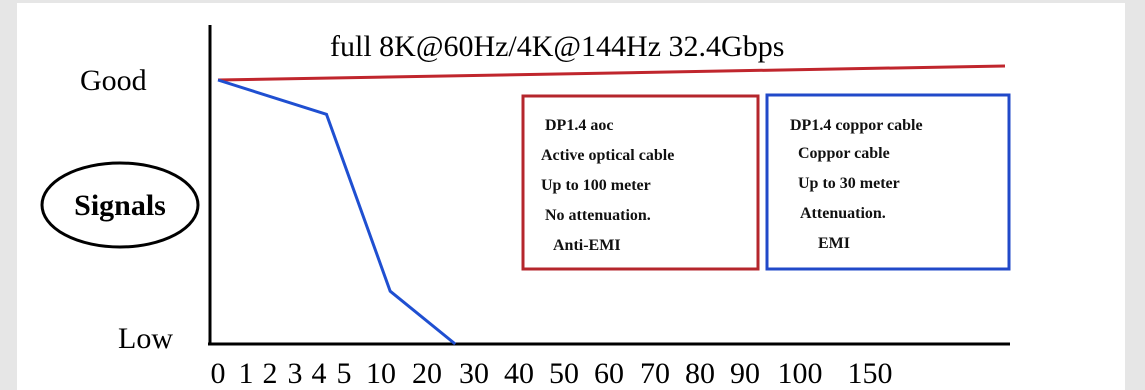 This screenshot has width=1145, height=390. Describe the element at coordinates (474, 373) in the screenshot. I see `x-tick-label: 30` at that location.